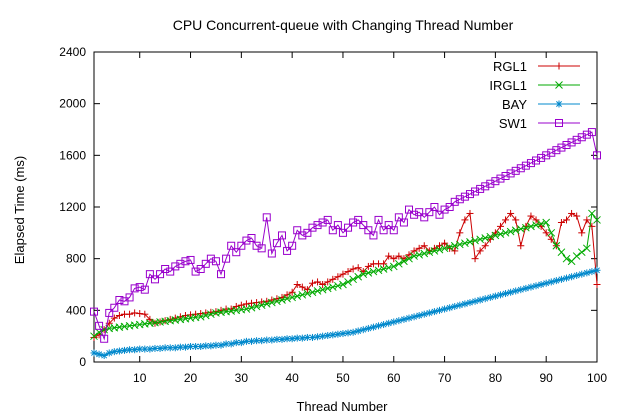 This screenshot has height=420, width=620. Describe the element at coordinates (559, 85) in the screenshot. I see `legend-marker-irgl1` at that location.